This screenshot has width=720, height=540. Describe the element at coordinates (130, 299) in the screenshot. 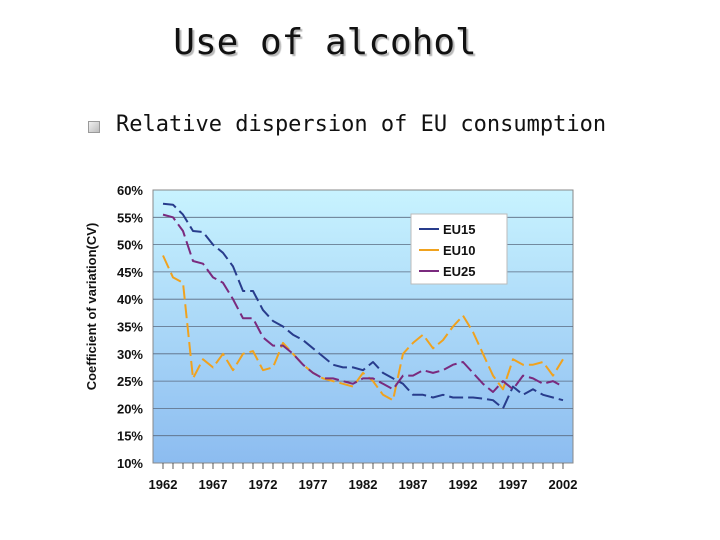

I see `y-tick-label: 40%` at that location.